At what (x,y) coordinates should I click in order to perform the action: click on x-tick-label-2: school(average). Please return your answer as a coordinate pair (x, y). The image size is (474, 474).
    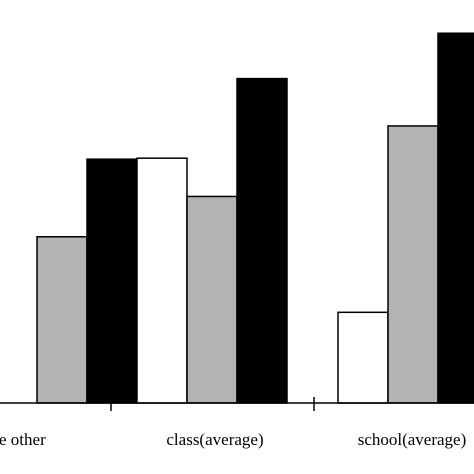
    Looking at the image, I should click on (412, 439).